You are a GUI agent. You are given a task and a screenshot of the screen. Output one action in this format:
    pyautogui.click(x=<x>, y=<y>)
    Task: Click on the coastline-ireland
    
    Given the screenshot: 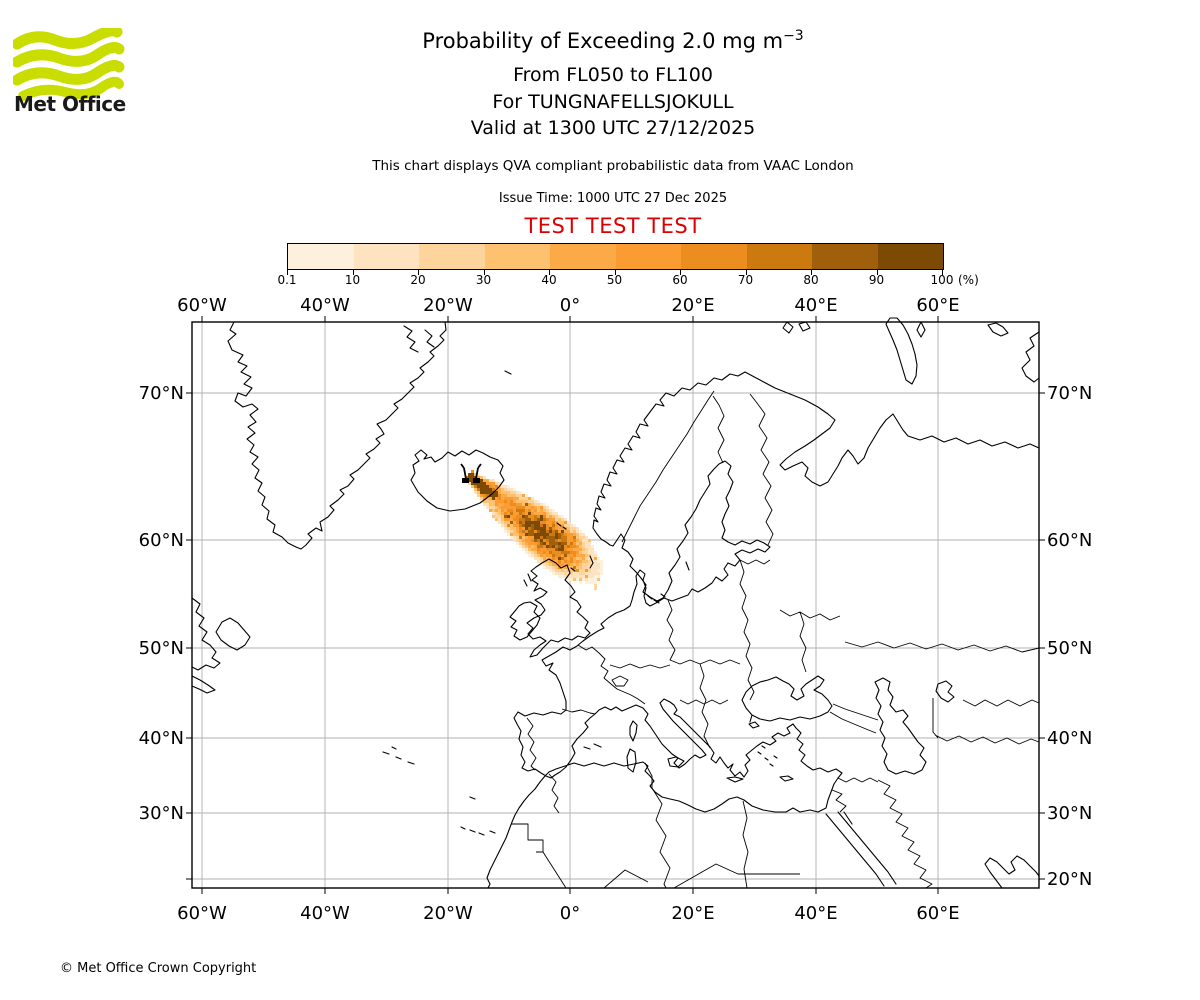 What is the action you would take?
    pyautogui.click(x=525, y=621)
    